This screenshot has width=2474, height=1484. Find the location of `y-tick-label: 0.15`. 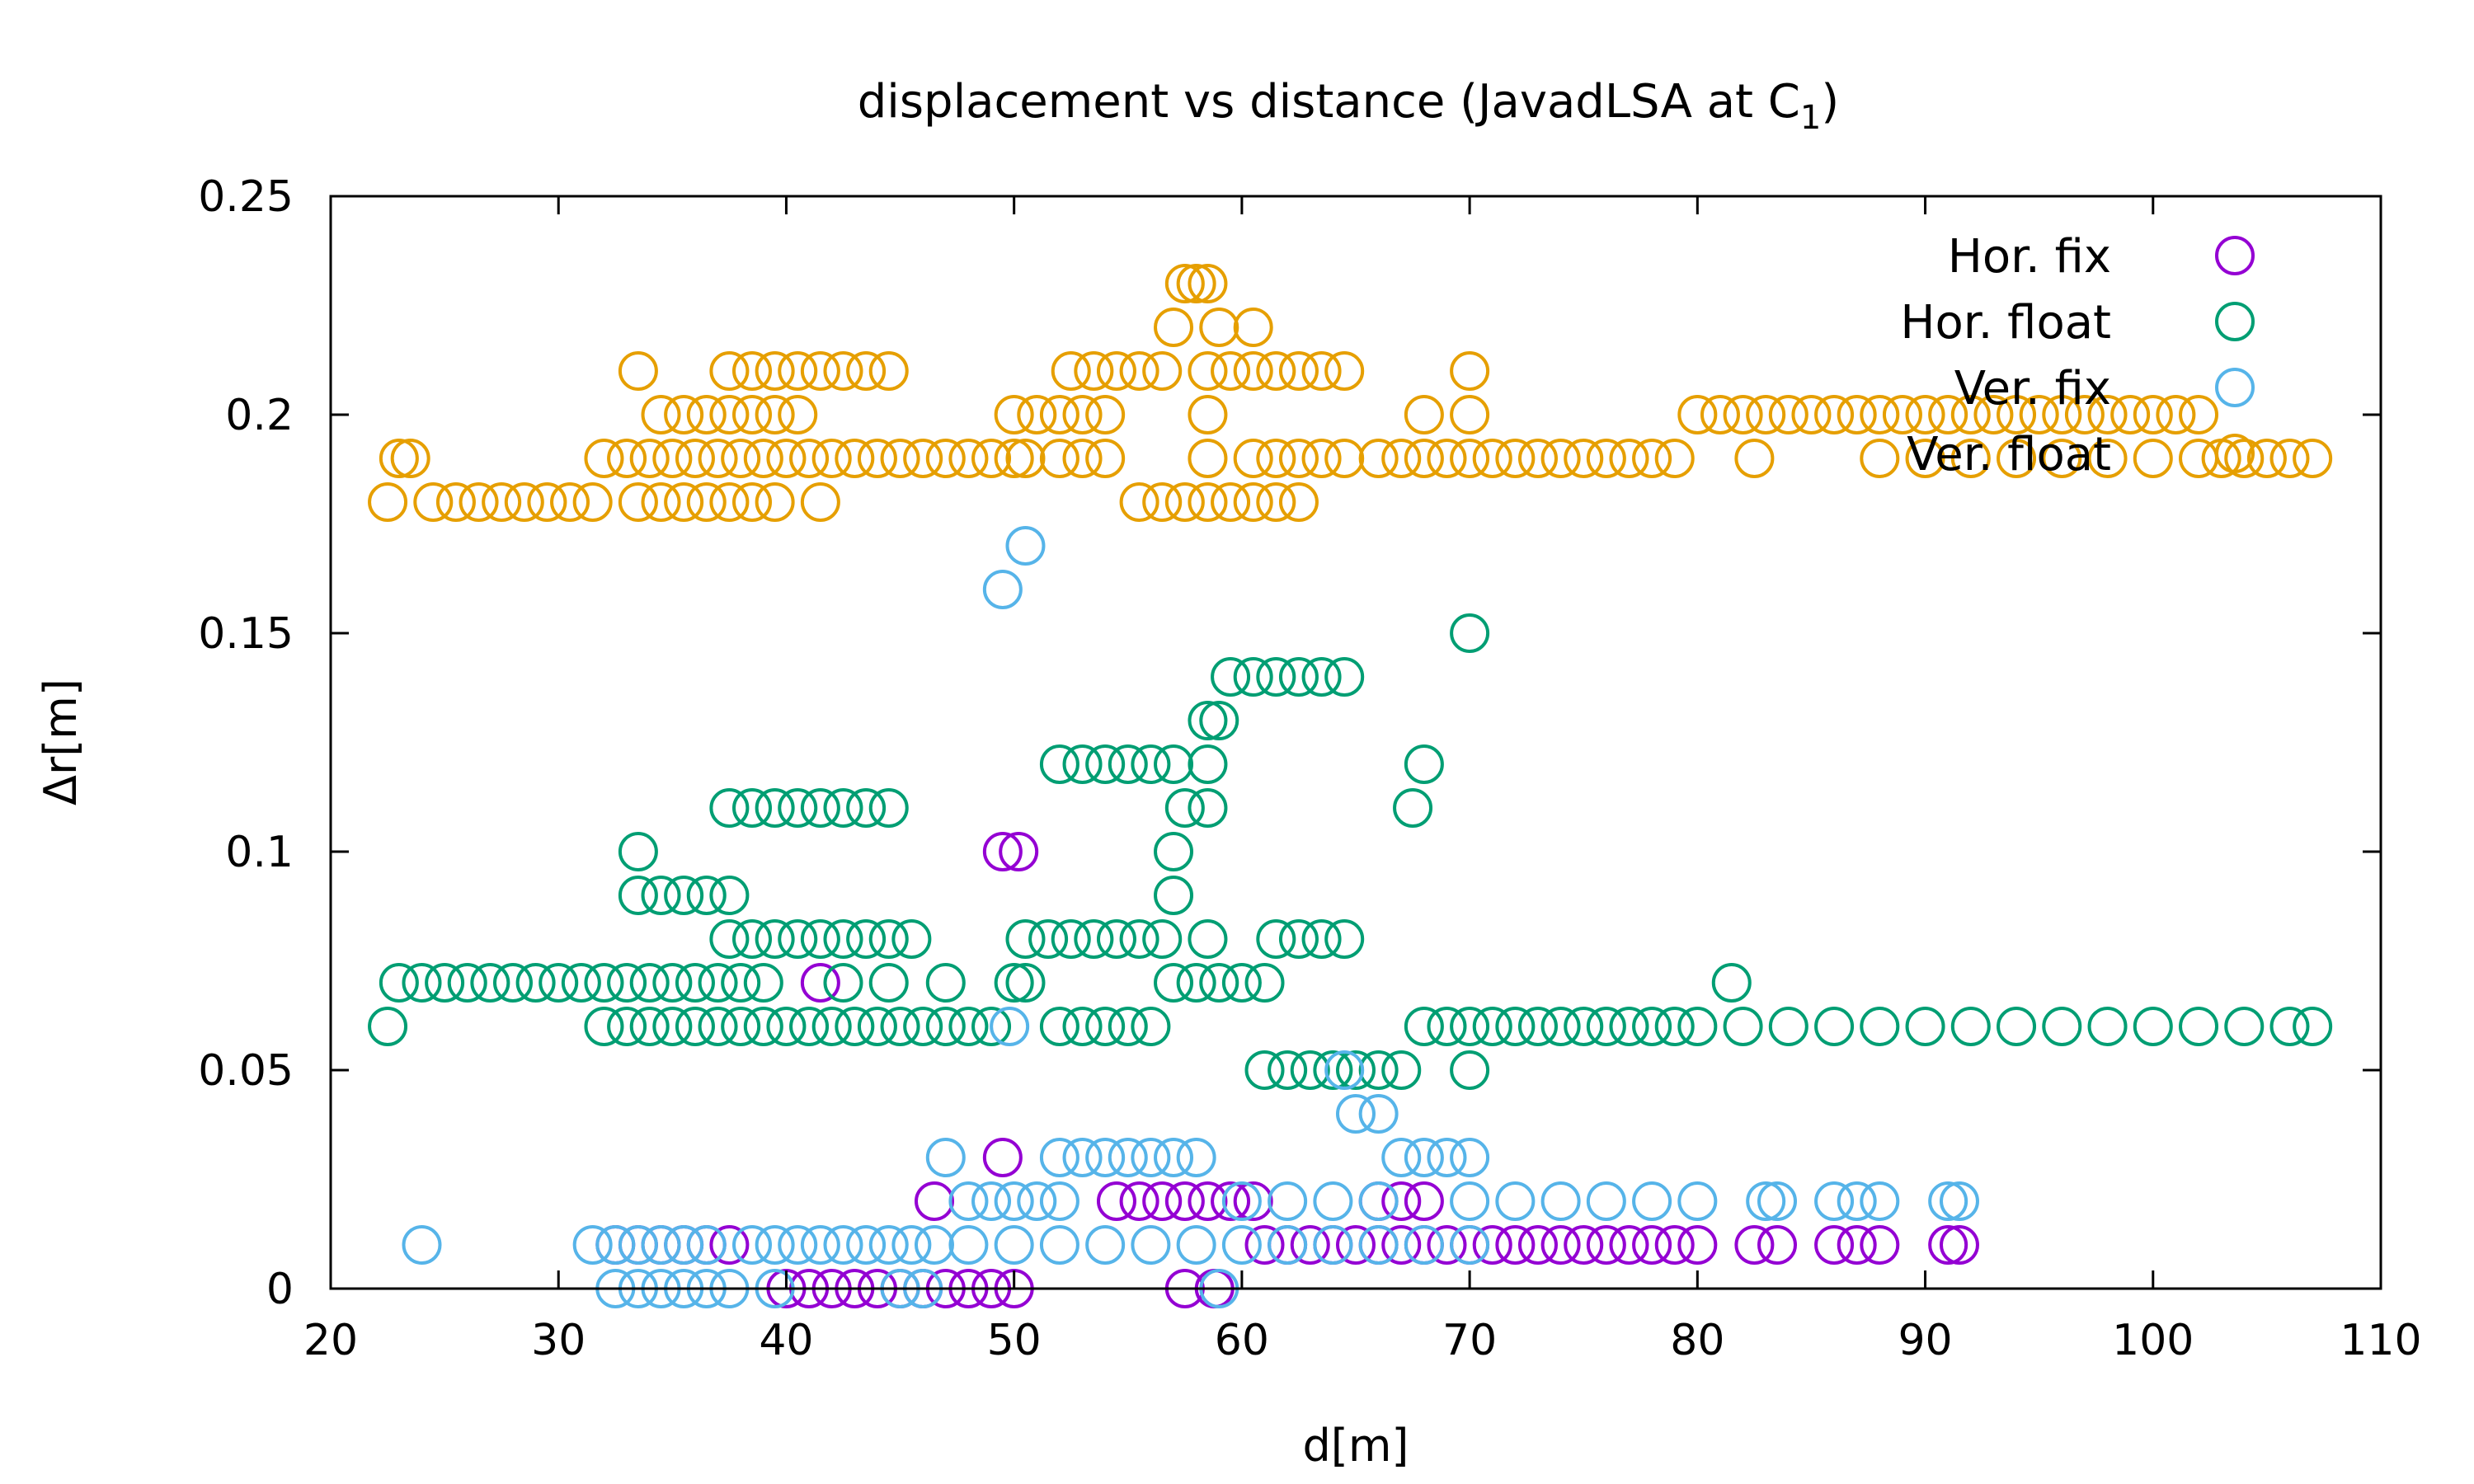

y-tick-label: 0.15 is located at coordinates (246, 634).